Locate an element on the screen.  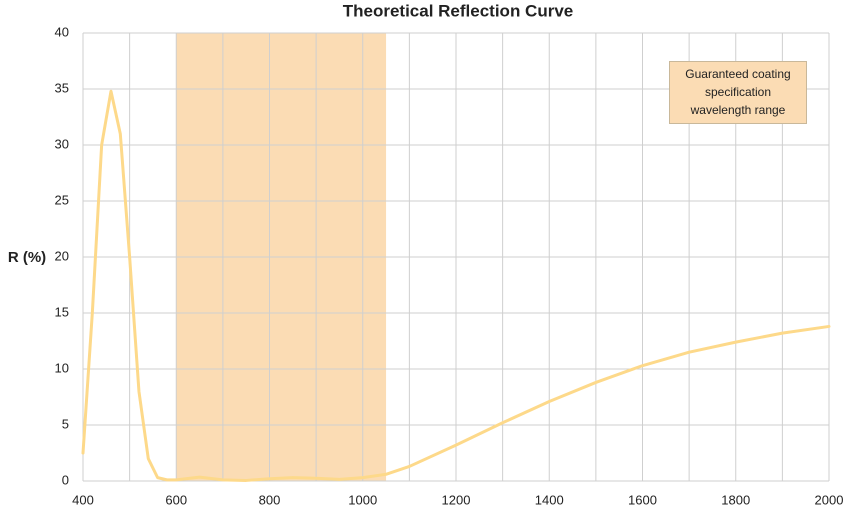
y-tick-label: 0 is located at coordinates (65, 479).